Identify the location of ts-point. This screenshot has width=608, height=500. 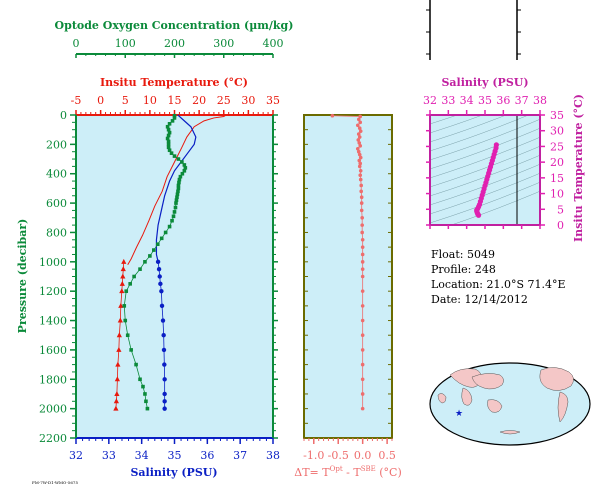
(478, 215).